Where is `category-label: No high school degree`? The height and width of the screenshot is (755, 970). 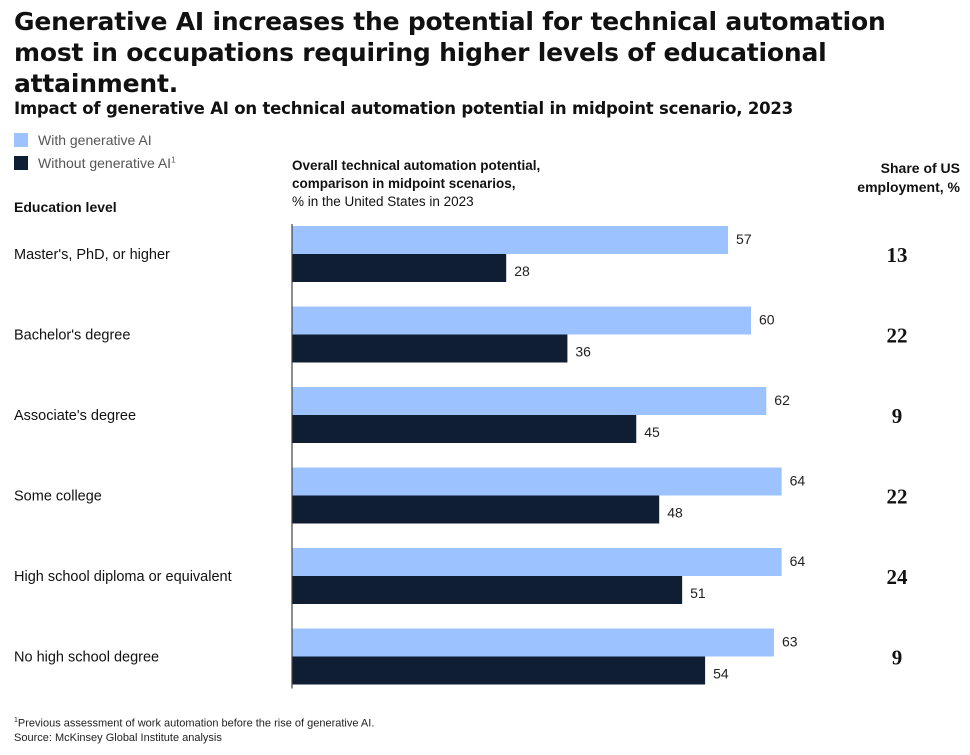 category-label: No high school degree is located at coordinates (86, 658).